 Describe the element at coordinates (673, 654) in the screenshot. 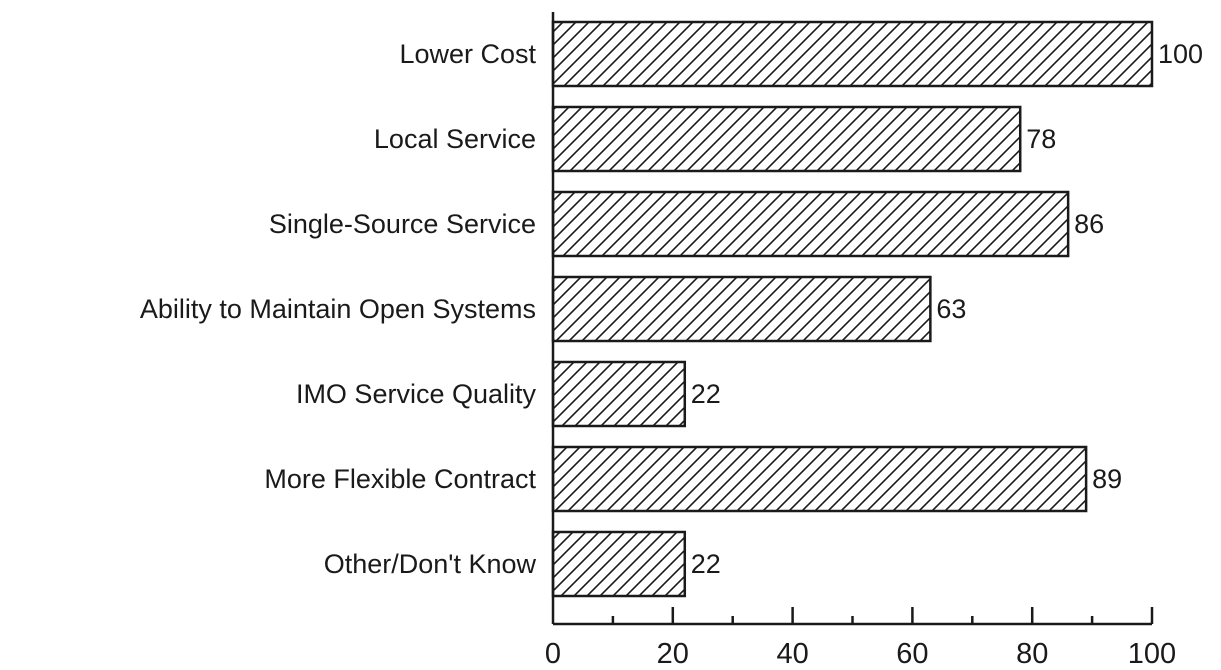

I see `x-tick-label: 20` at that location.